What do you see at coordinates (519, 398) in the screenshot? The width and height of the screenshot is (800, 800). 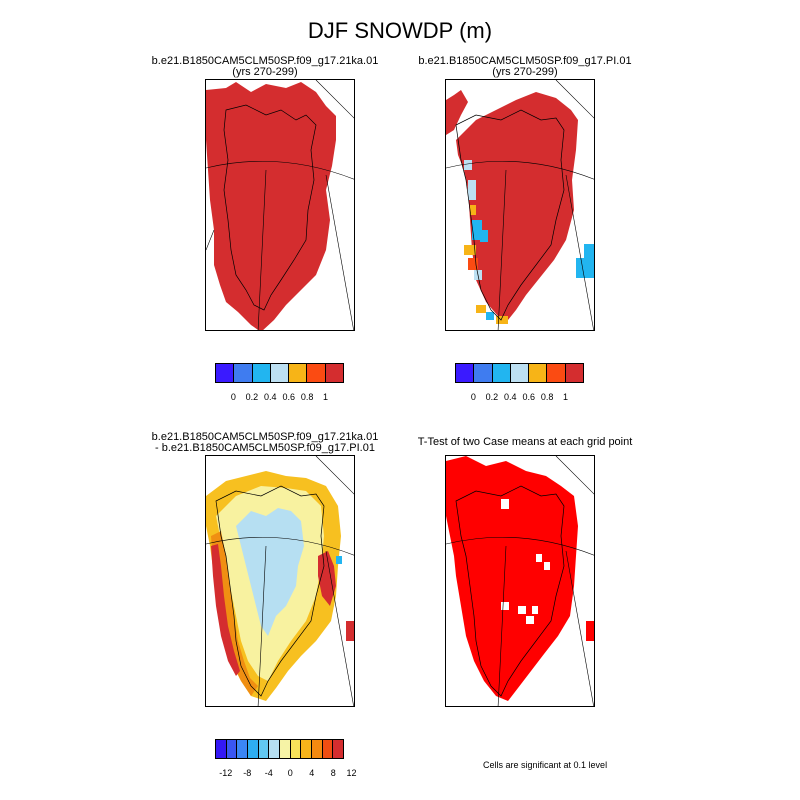 I see `colorbar-pi-ticks: 0 0.2 0.4 0.6 0.8 1` at bounding box center [519, 398].